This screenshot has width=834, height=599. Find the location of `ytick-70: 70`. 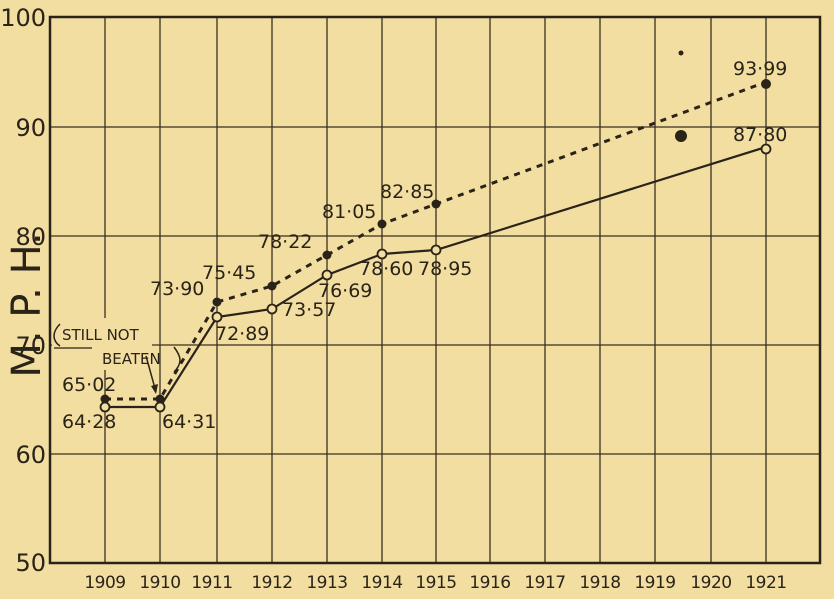

ytick-70: 70 is located at coordinates (30, 346).